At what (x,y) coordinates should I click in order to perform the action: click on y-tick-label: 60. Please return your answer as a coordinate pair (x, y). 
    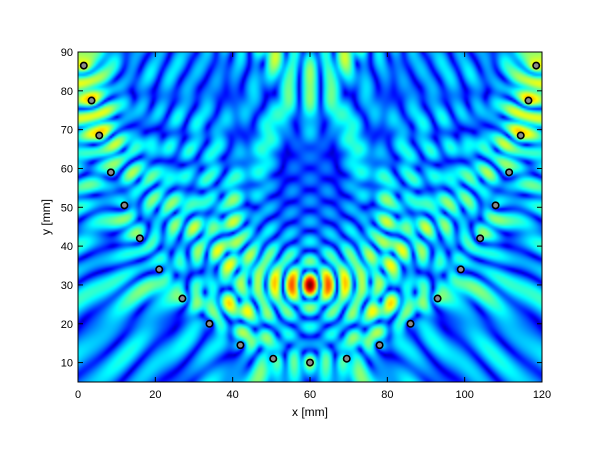
    Looking at the image, I should click on (67, 169).